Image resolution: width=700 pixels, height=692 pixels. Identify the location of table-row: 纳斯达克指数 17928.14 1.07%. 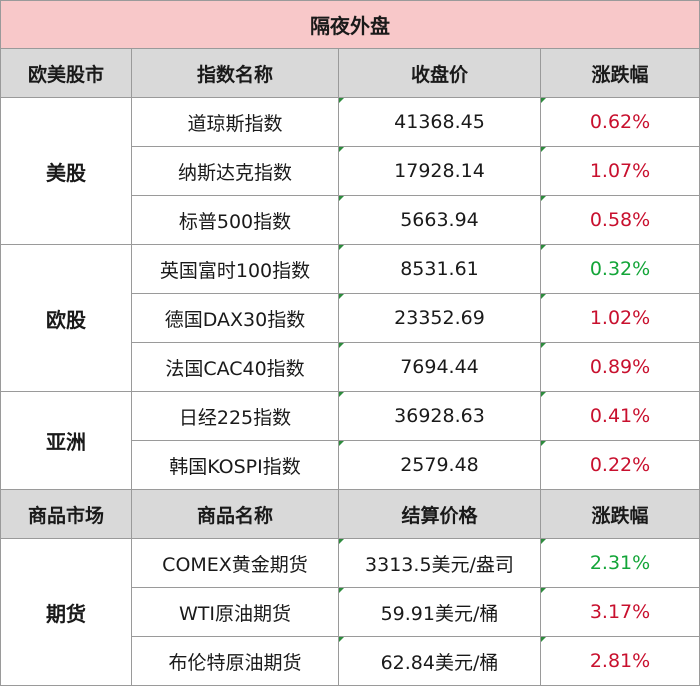
(350, 171).